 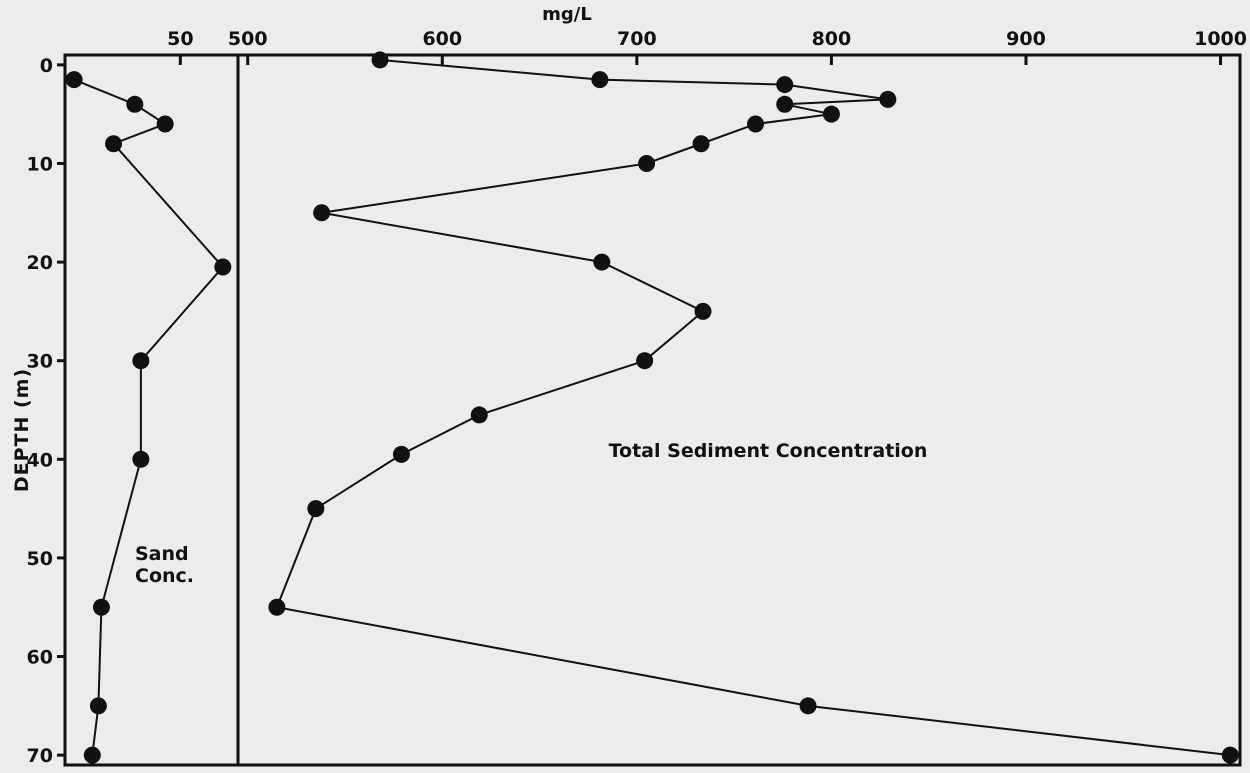 I want to click on x-tick-label: 700, so click(x=637, y=39).